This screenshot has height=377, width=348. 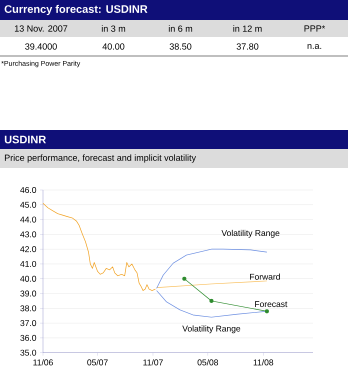 What do you see at coordinates (180, 28) in the screenshot?
I see `category-label: in 6 m` at bounding box center [180, 28].